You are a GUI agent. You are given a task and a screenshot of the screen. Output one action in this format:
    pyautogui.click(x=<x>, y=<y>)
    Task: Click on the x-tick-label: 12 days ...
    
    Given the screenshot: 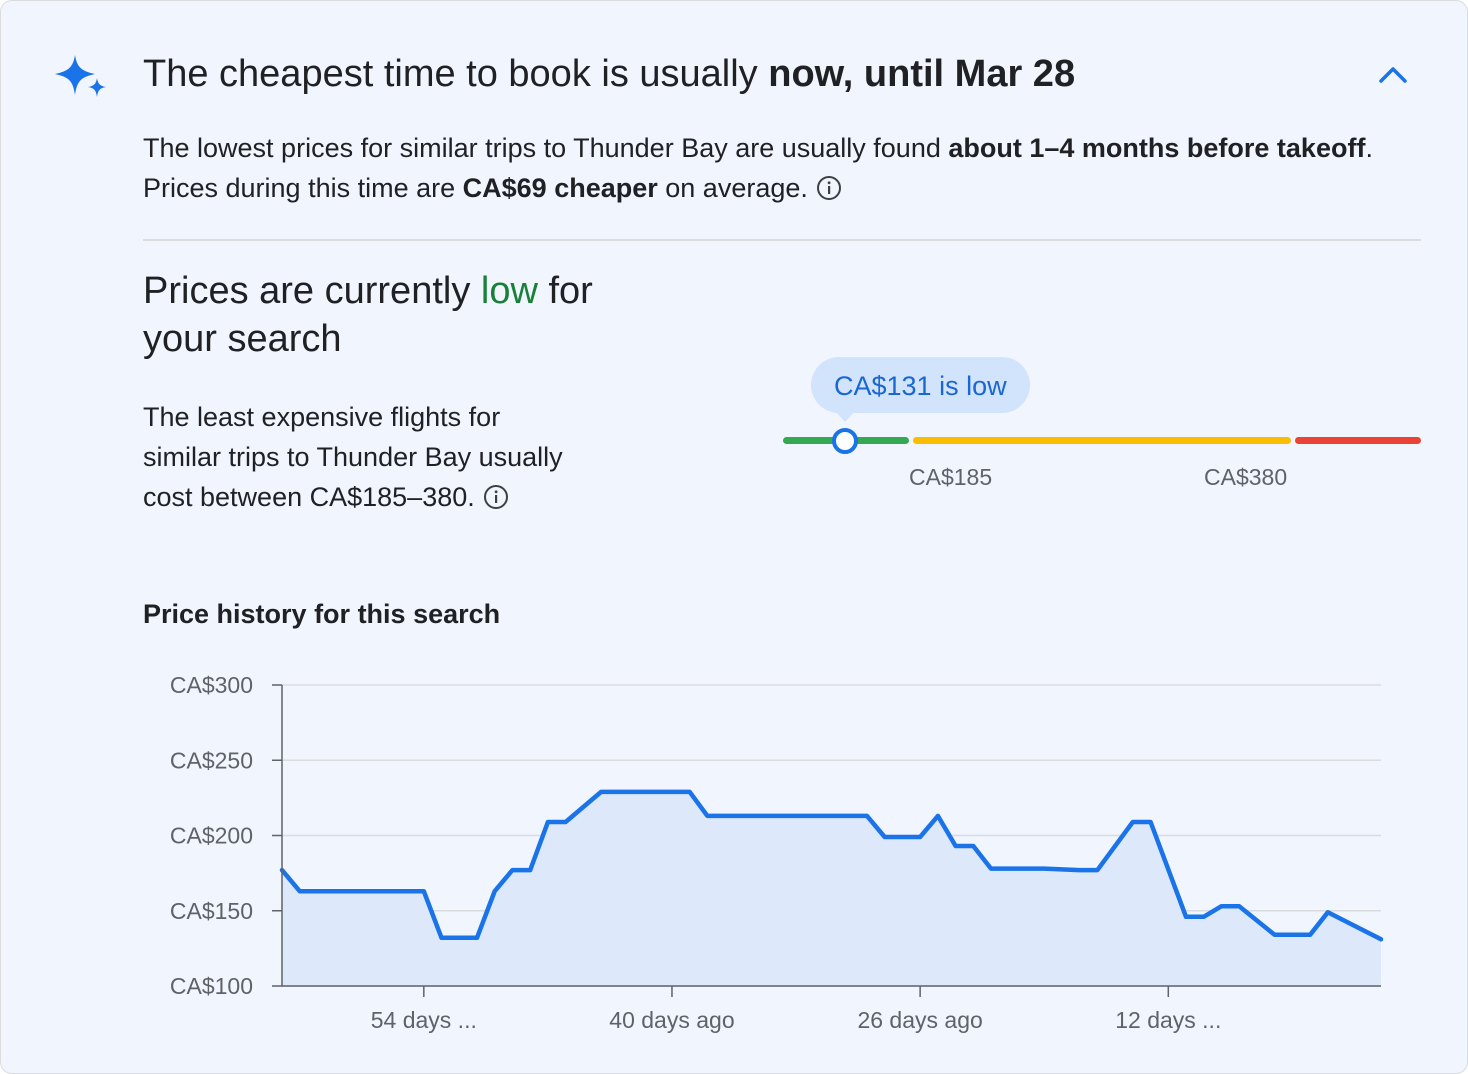 What is the action you would take?
    pyautogui.click(x=1168, y=1020)
    